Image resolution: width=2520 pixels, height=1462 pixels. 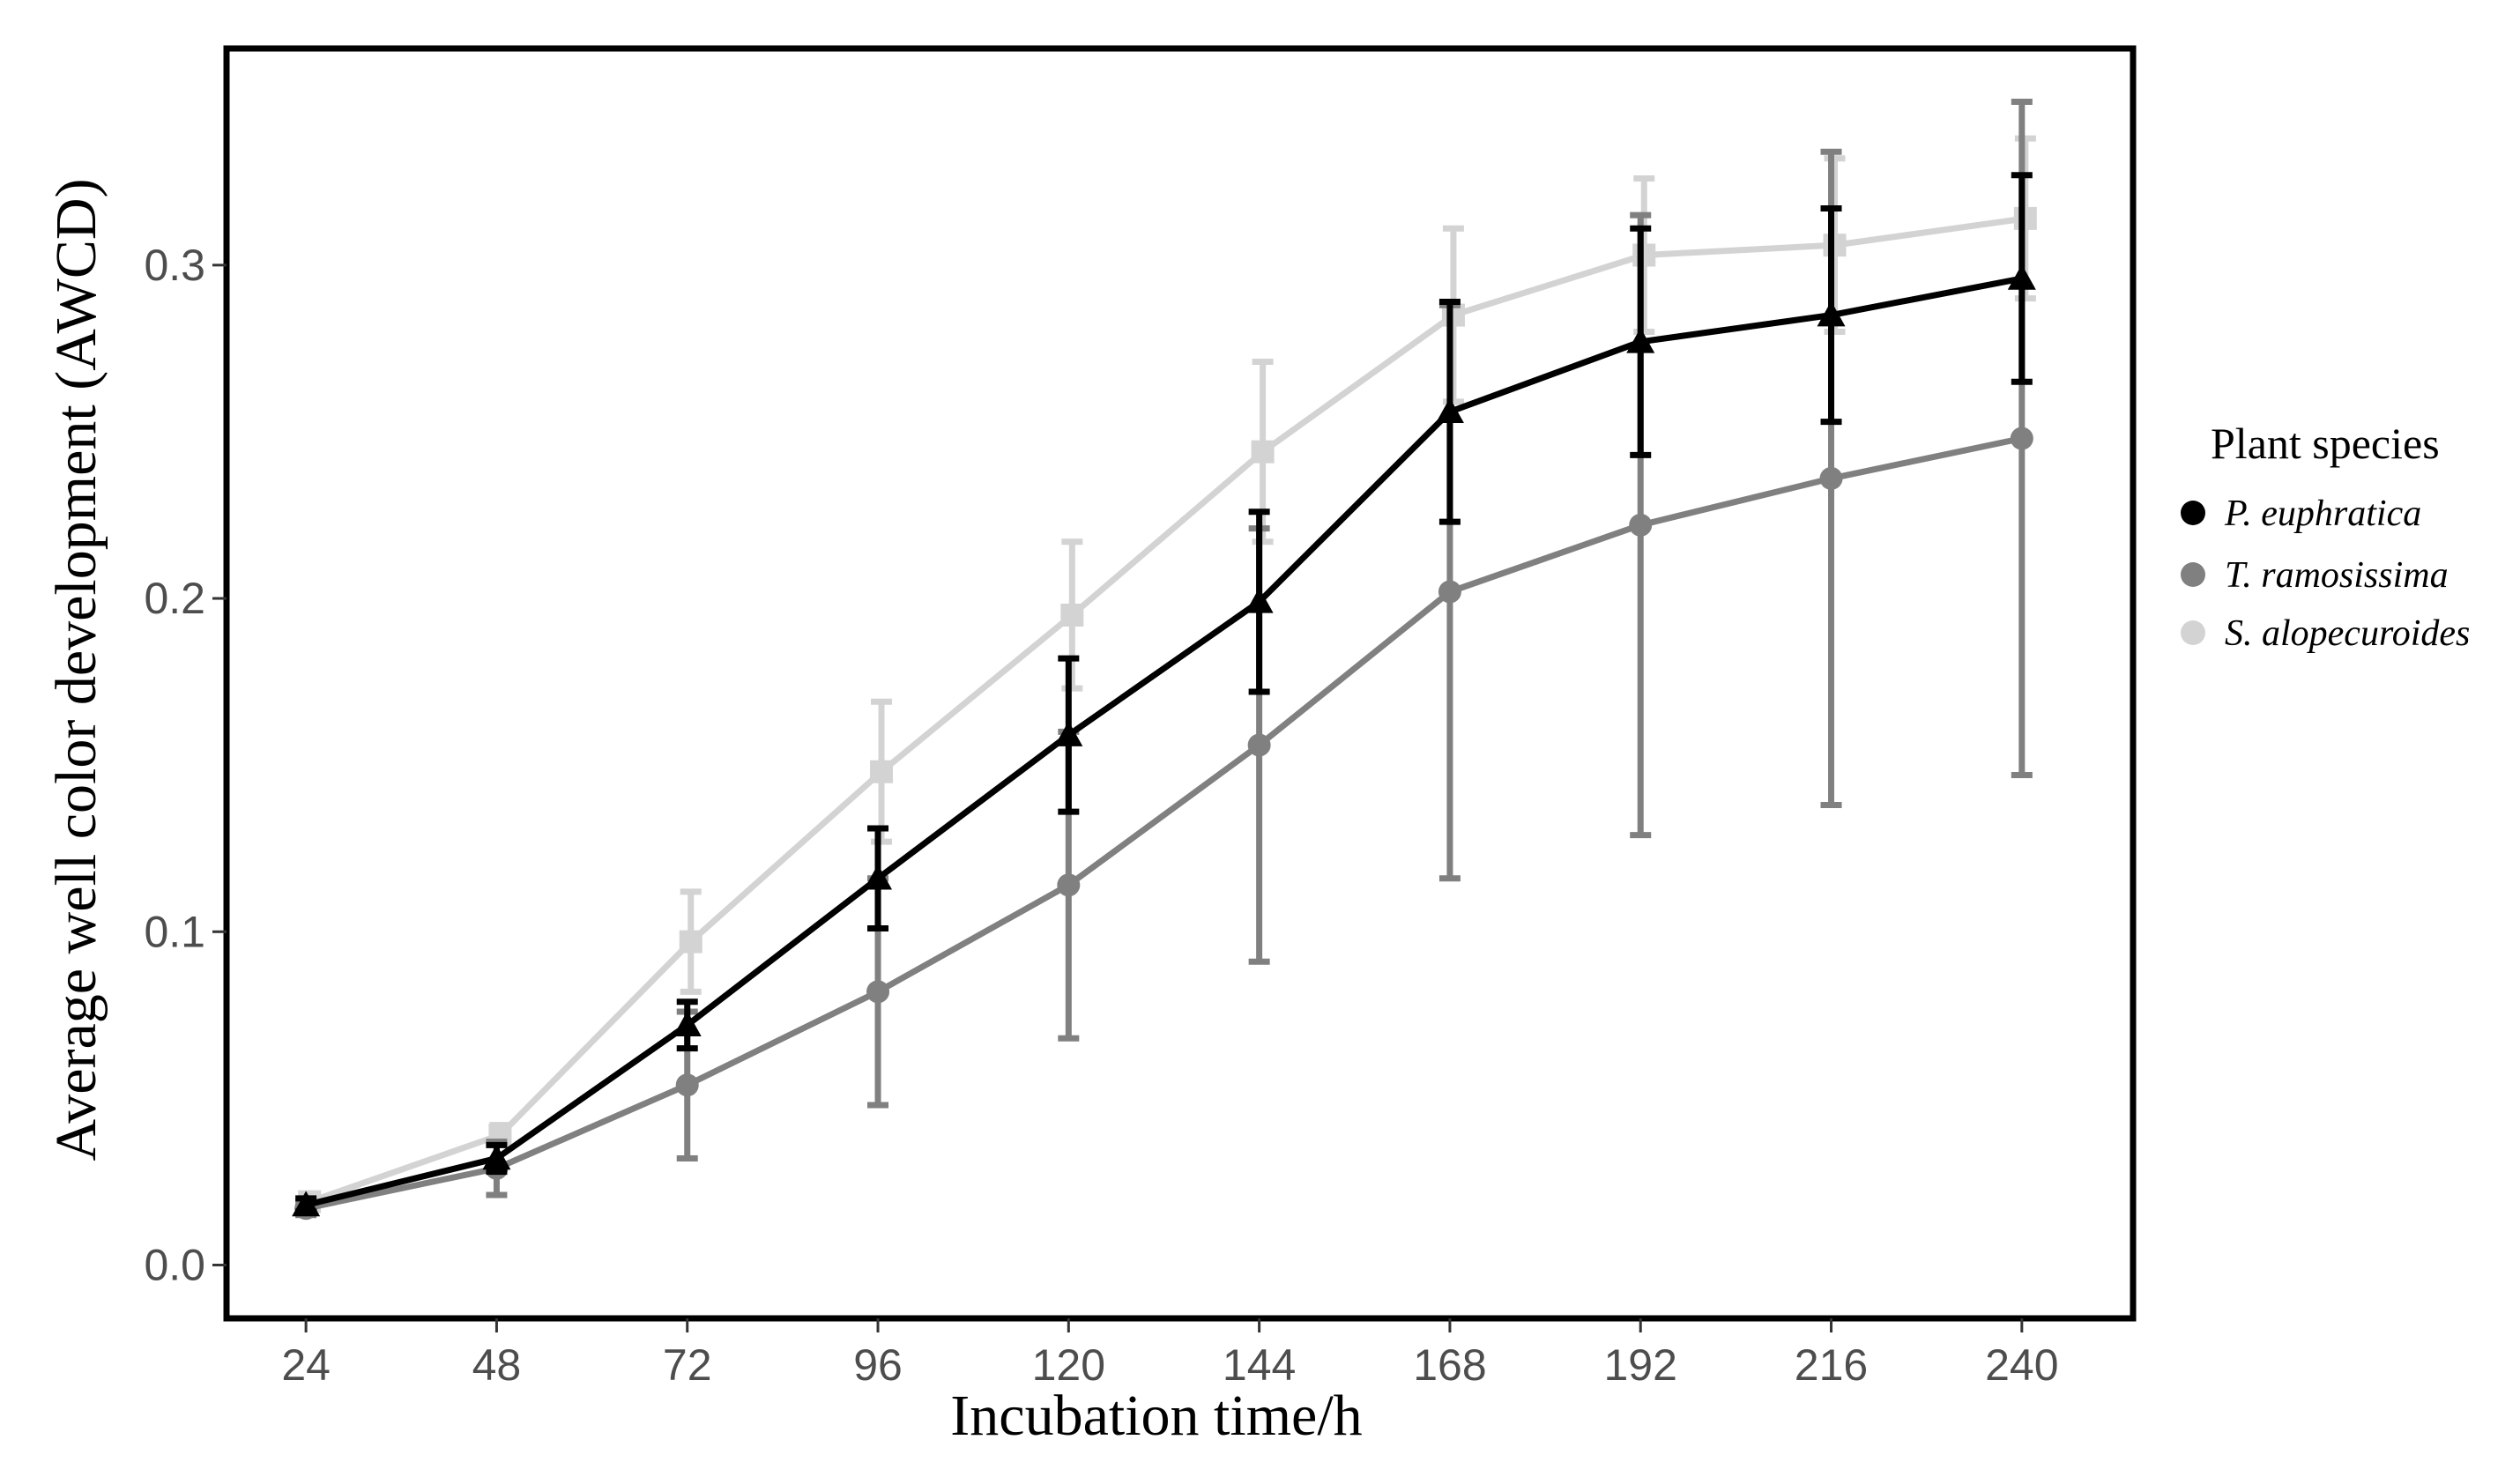 What do you see at coordinates (1068, 1365) in the screenshot?
I see `x-tick-label: 120` at bounding box center [1068, 1365].